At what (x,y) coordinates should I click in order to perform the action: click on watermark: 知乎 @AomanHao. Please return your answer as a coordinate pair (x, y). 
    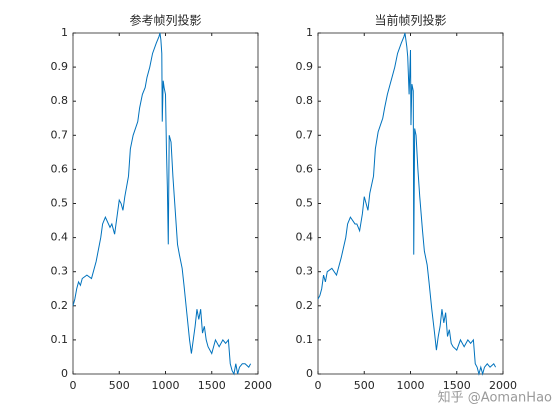
    Looking at the image, I should click on (495, 398).